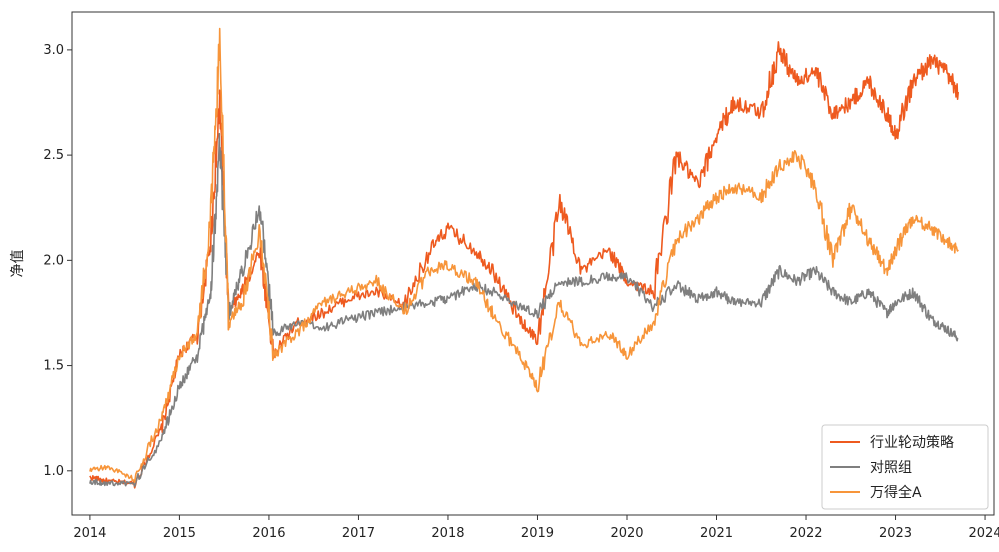 The width and height of the screenshot is (999, 552). I want to click on y-tick-label: 1.5, so click(53, 366).